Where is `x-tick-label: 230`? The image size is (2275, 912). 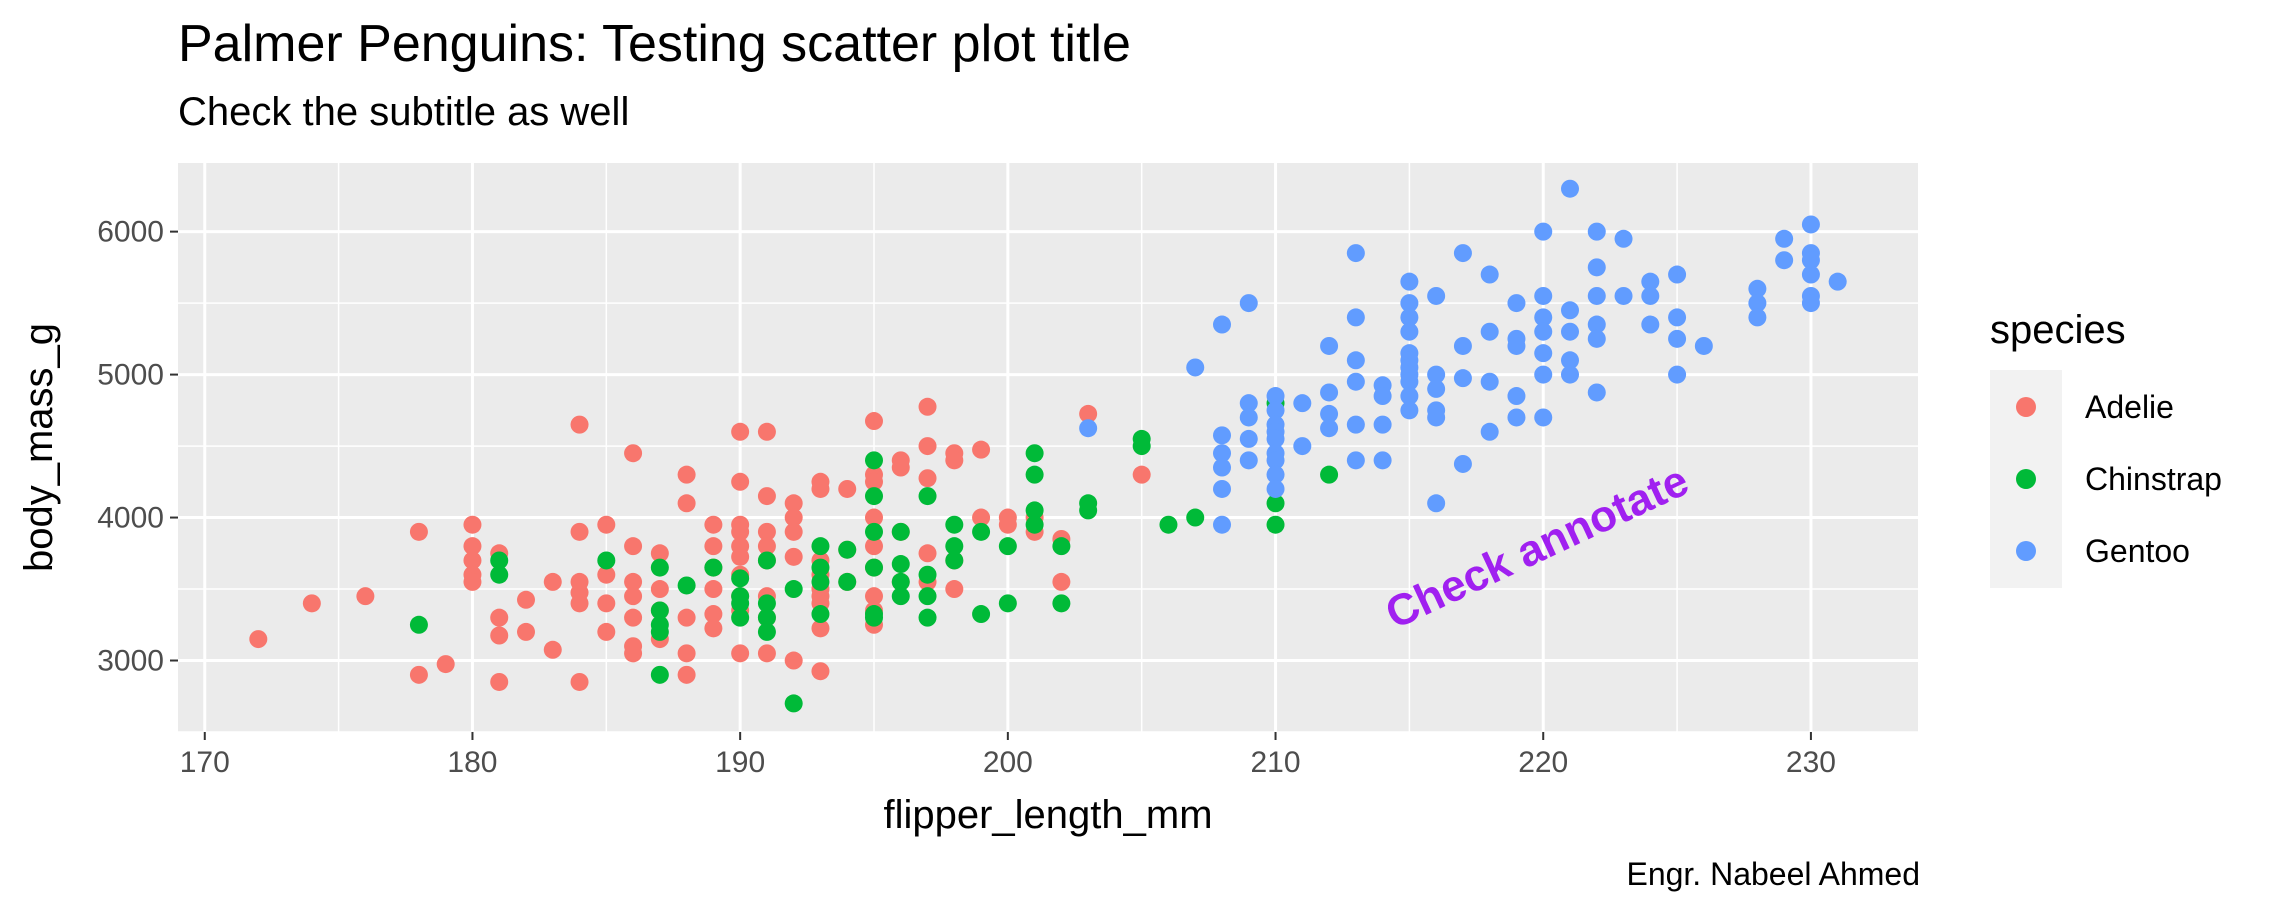
x-tick-label: 230 is located at coordinates (1811, 762).